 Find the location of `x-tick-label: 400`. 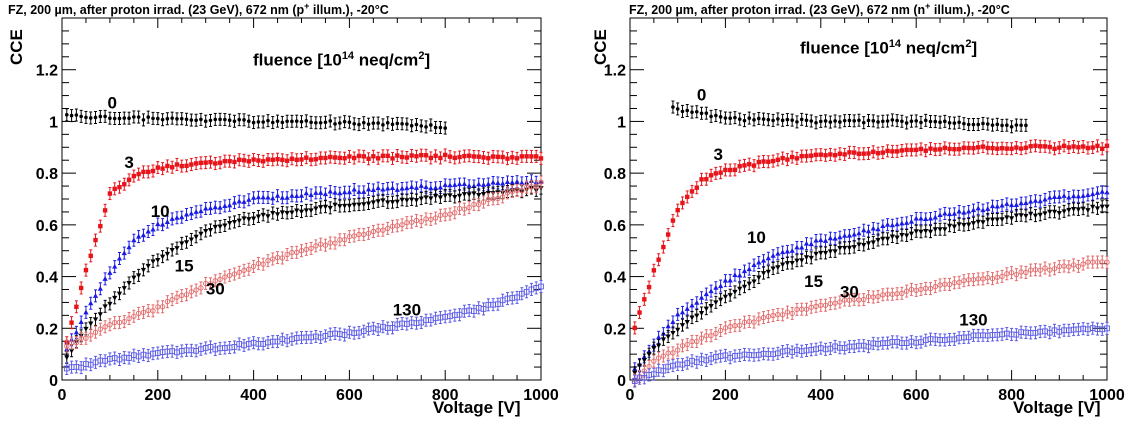

x-tick-label: 400 is located at coordinates (253, 395).